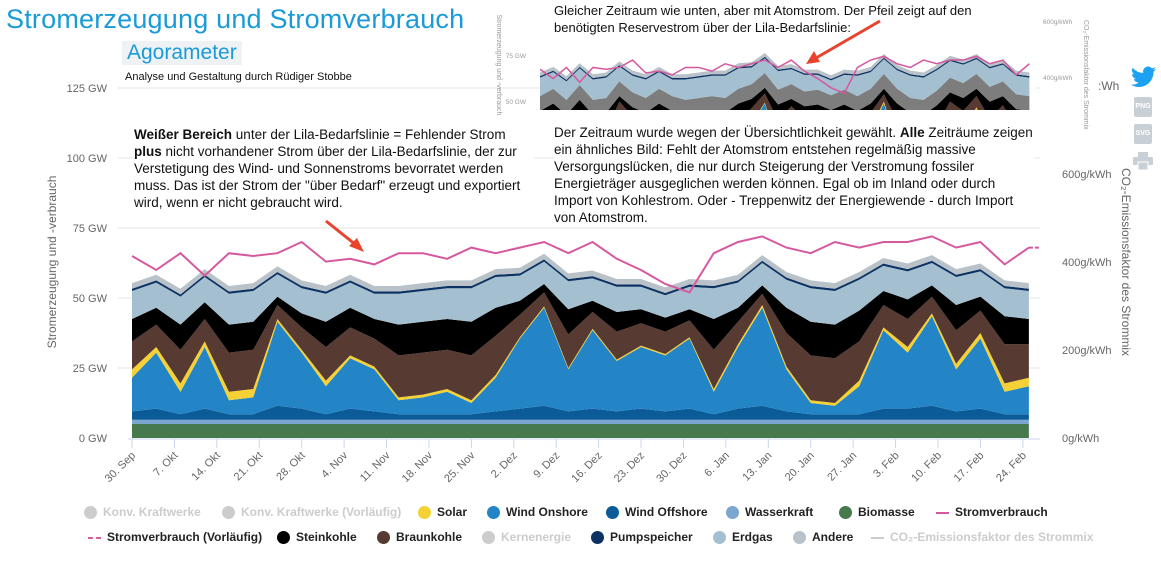 This screenshot has height=562, width=1161. I want to click on y-tick-label: 125 GW, so click(87, 89).